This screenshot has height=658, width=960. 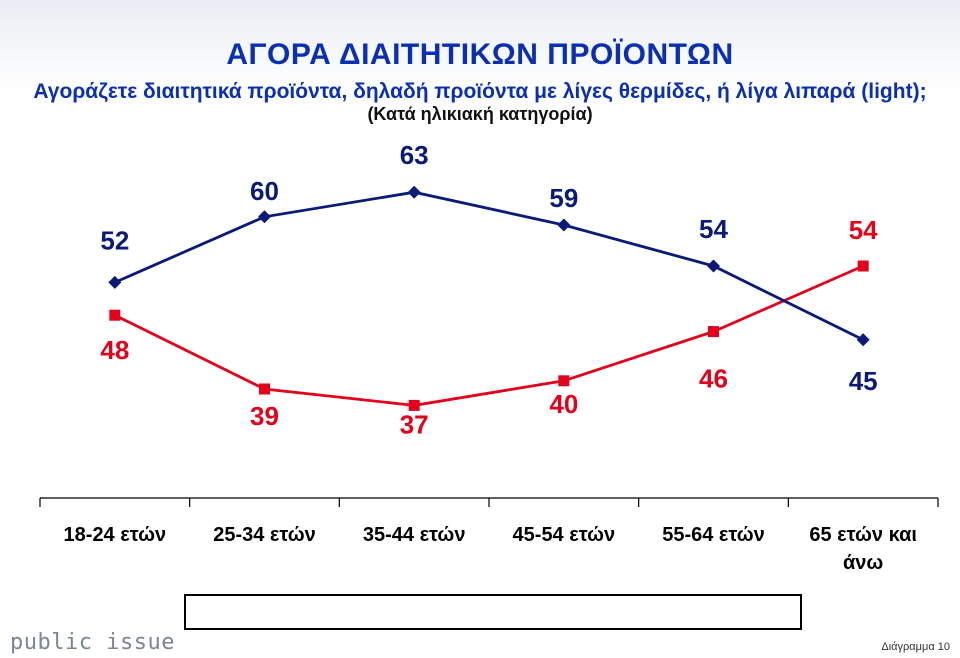 I want to click on data-label-Όχι: 52, so click(x=114, y=240).